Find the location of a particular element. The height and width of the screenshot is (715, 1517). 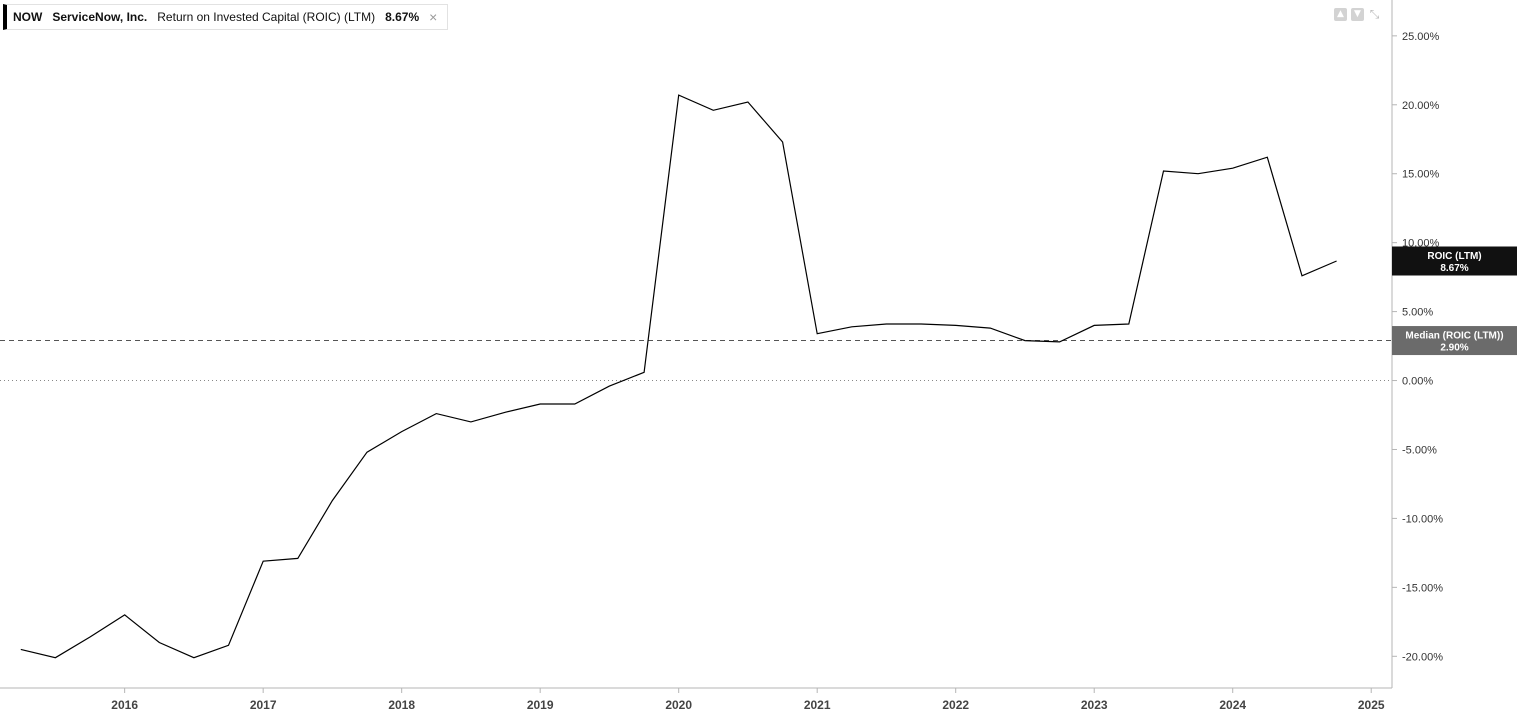

y-tick-label: 5.00% is located at coordinates (1417, 313).